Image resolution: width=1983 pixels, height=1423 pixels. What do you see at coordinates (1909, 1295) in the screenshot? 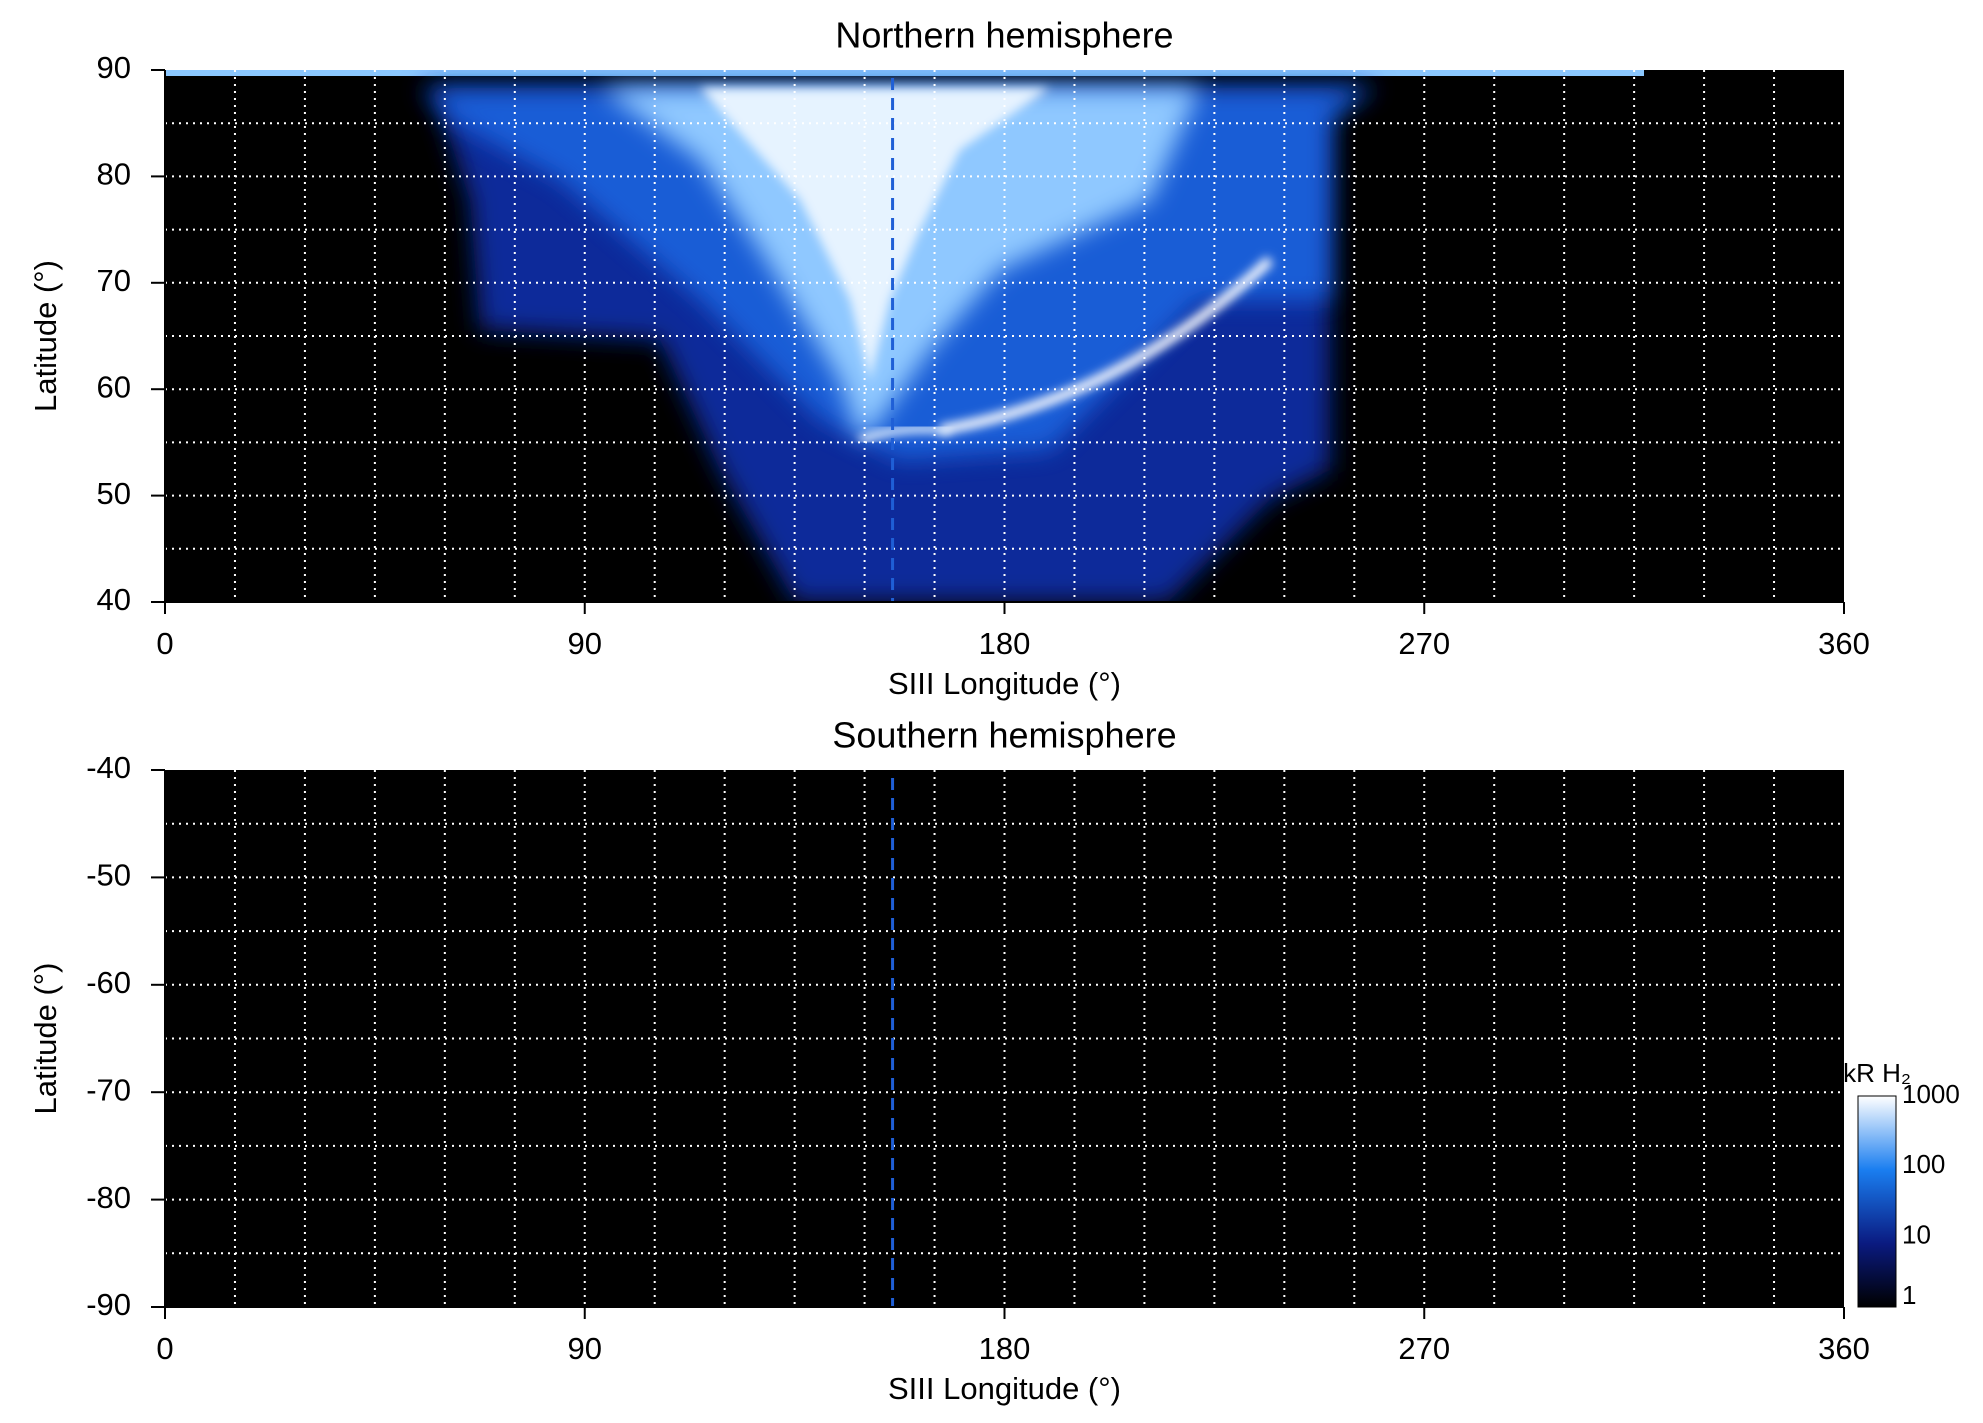
I see `colorbar-tick-label: 1` at bounding box center [1909, 1295].